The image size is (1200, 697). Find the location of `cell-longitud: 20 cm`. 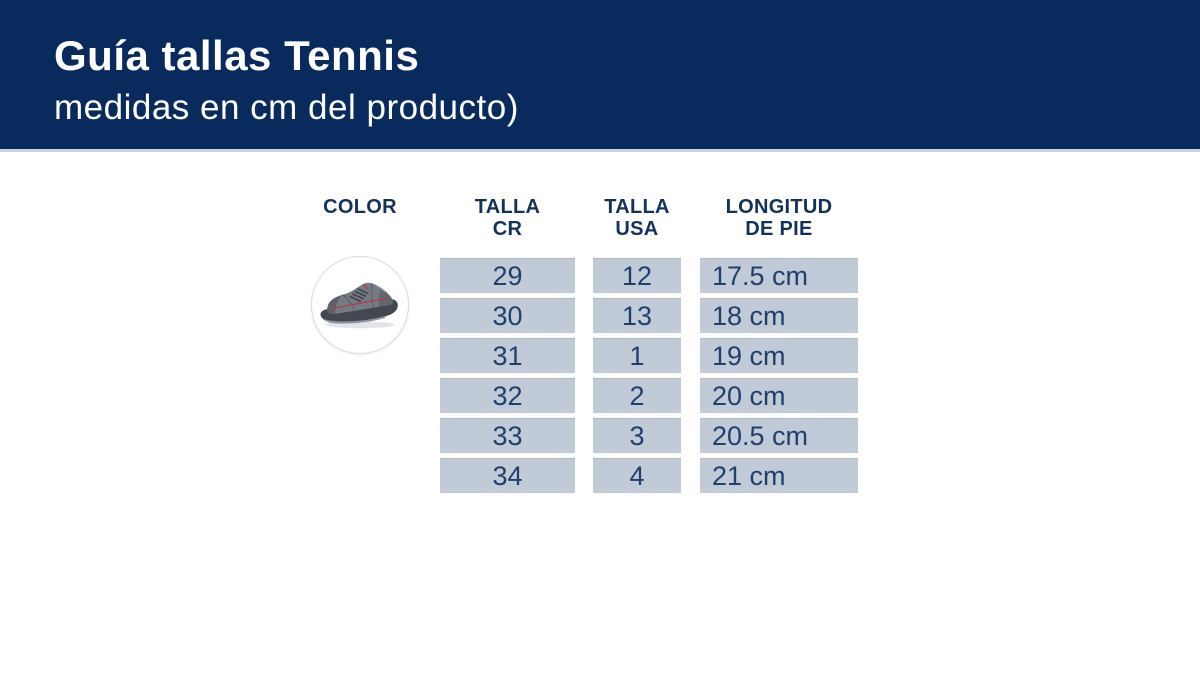

cell-longitud: 20 cm is located at coordinates (779, 395).